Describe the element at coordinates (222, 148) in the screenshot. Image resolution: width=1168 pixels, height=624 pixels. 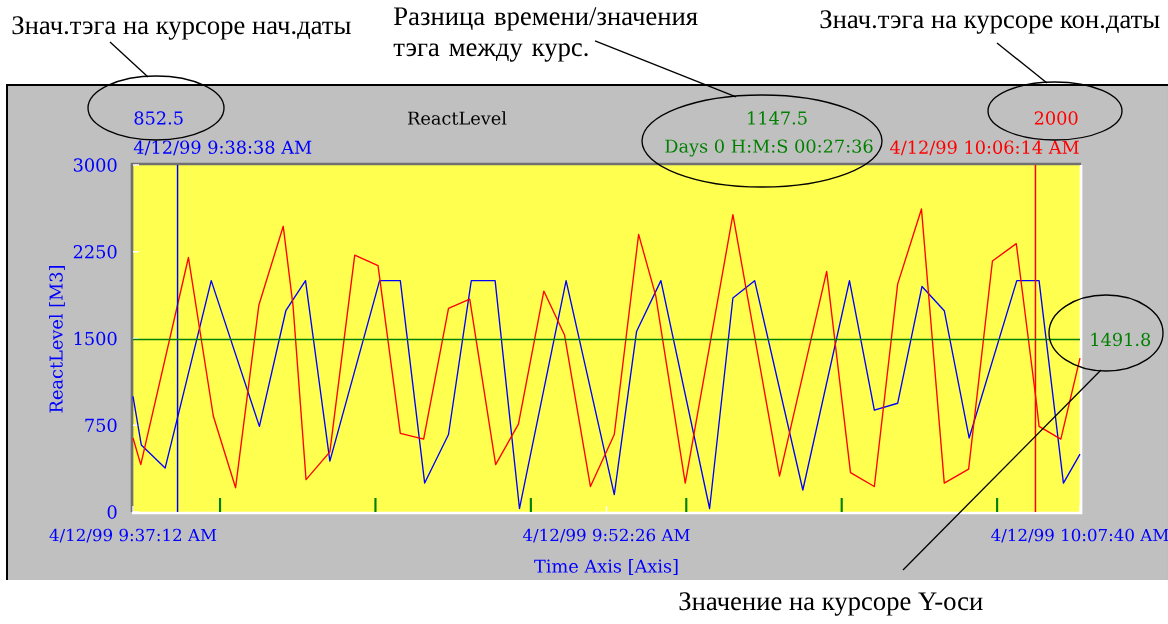
I see `ref-line-label: 4/12/99 9:38:38 AM` at that location.